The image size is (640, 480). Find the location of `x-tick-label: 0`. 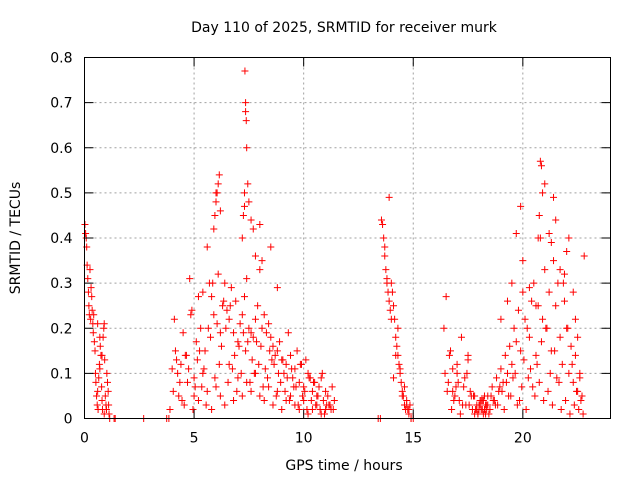

x-tick-label: 0 is located at coordinates (84, 439).